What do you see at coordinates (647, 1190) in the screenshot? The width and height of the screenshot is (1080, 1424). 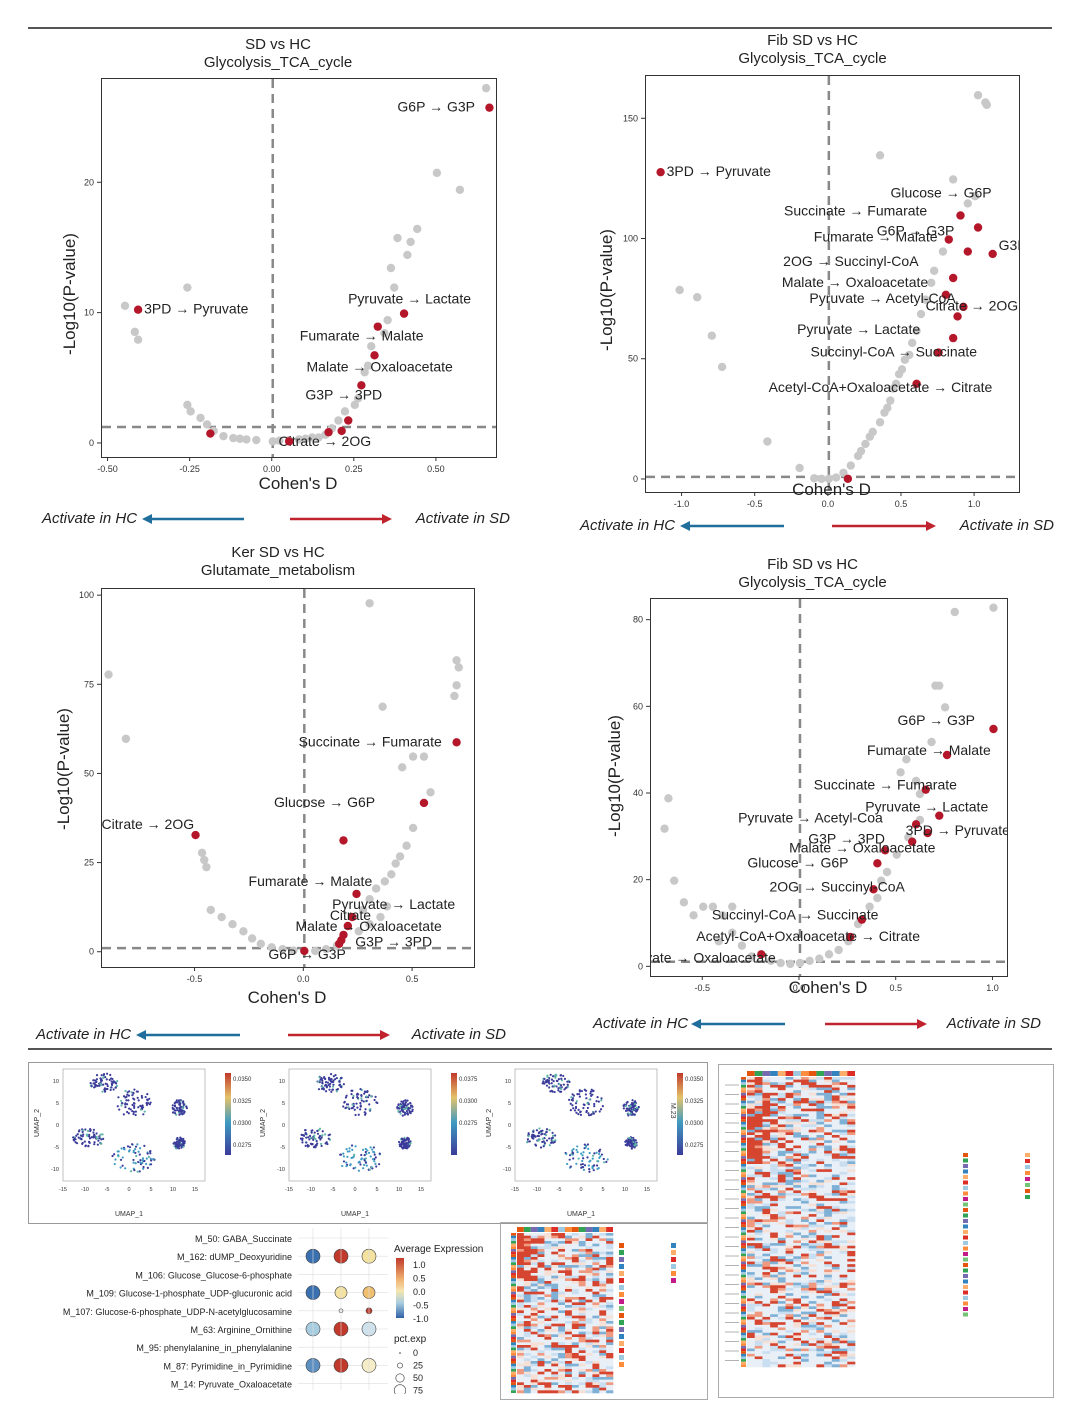 I see `umap-x-tick: 15` at bounding box center [647, 1190].